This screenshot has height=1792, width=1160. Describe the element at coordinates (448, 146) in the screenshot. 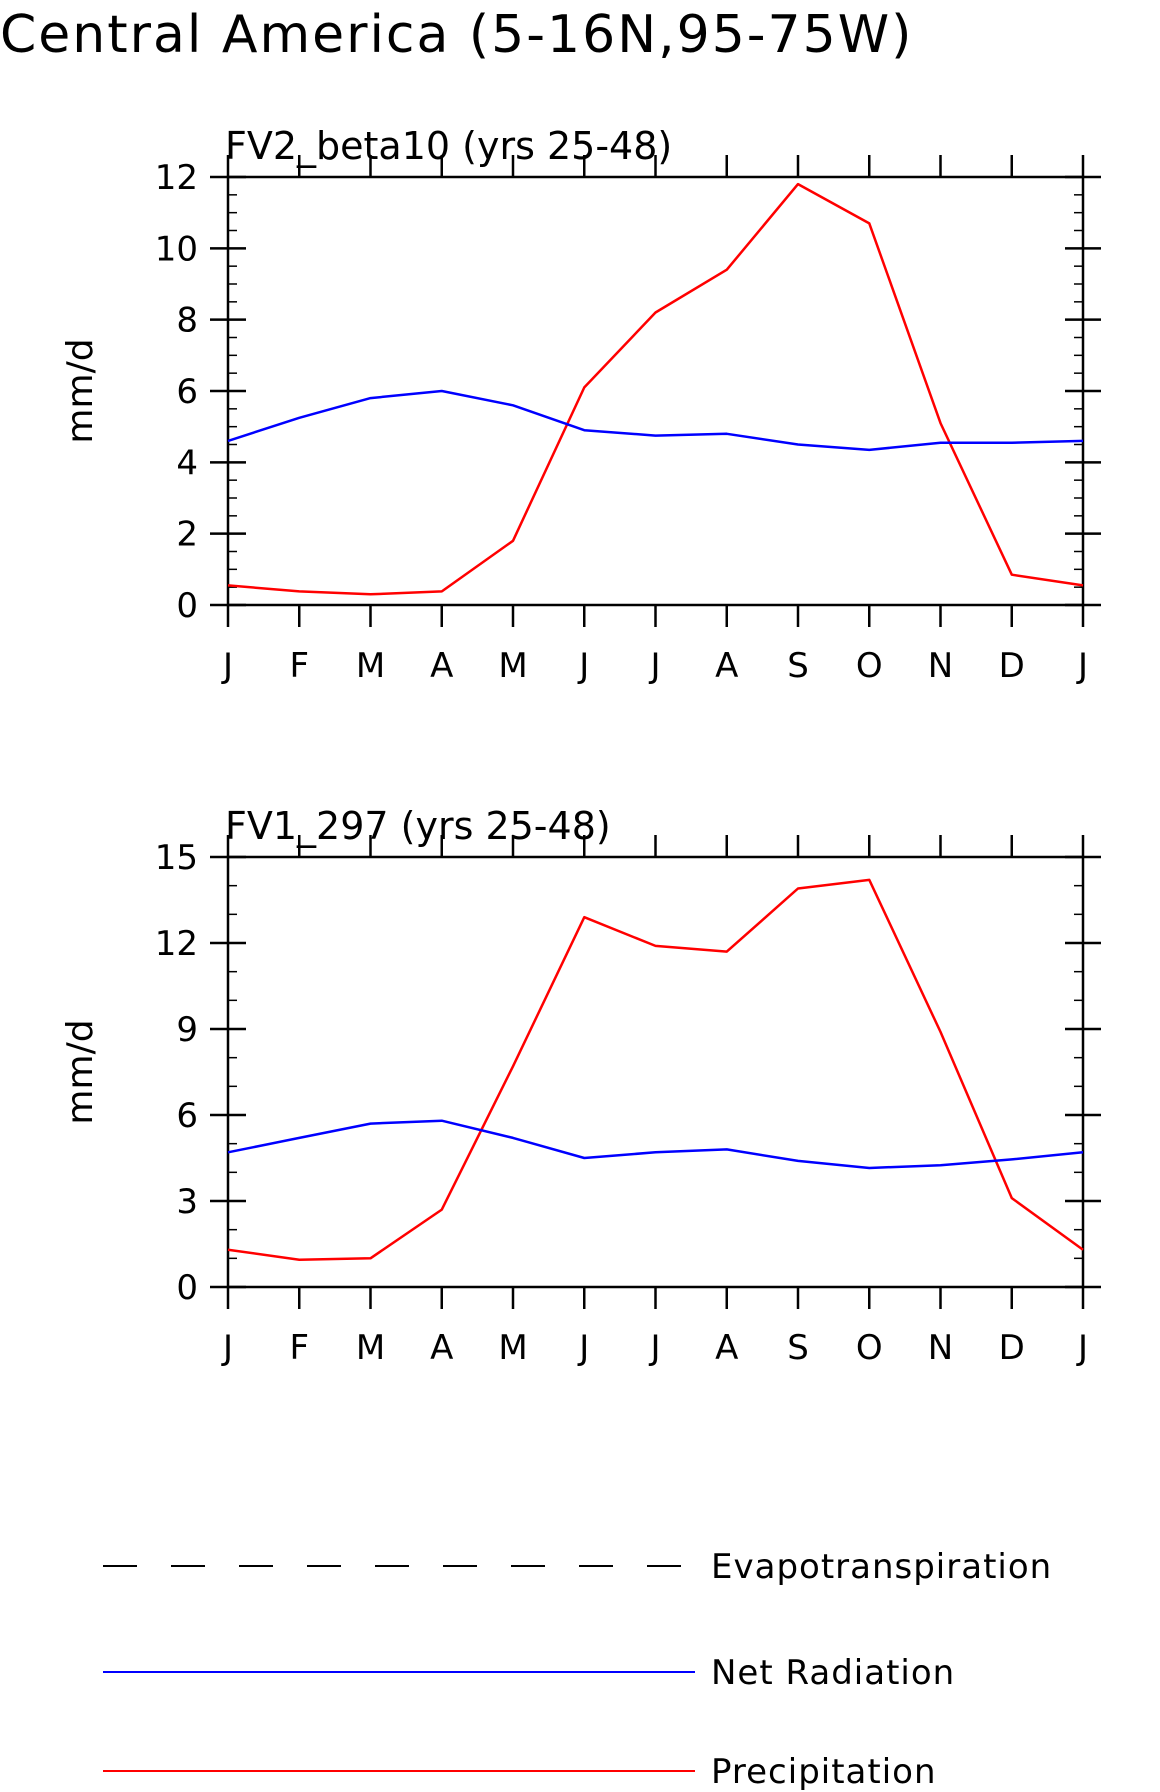

I see `panel-title: FV2_beta10 (yrs 25-48)` at that location.